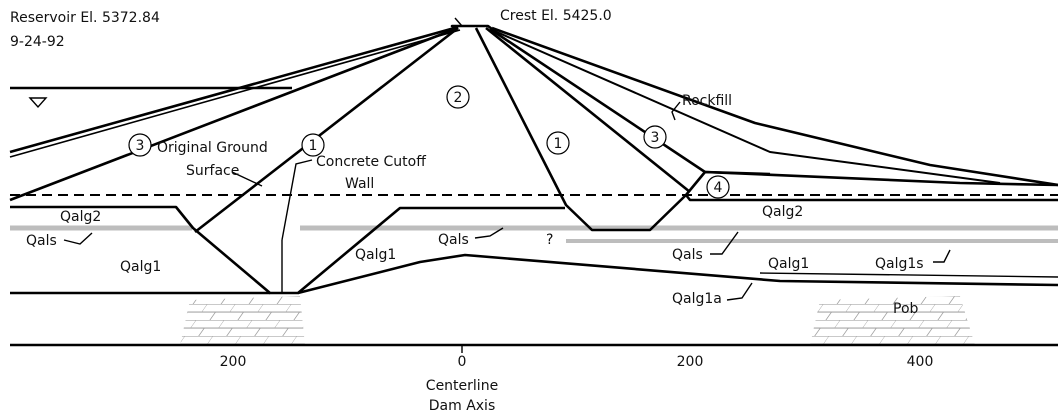 The image size is (1058, 414). Describe the element at coordinates (37, 42) in the screenshot. I see `reservoir-date: 9-24-92` at that location.